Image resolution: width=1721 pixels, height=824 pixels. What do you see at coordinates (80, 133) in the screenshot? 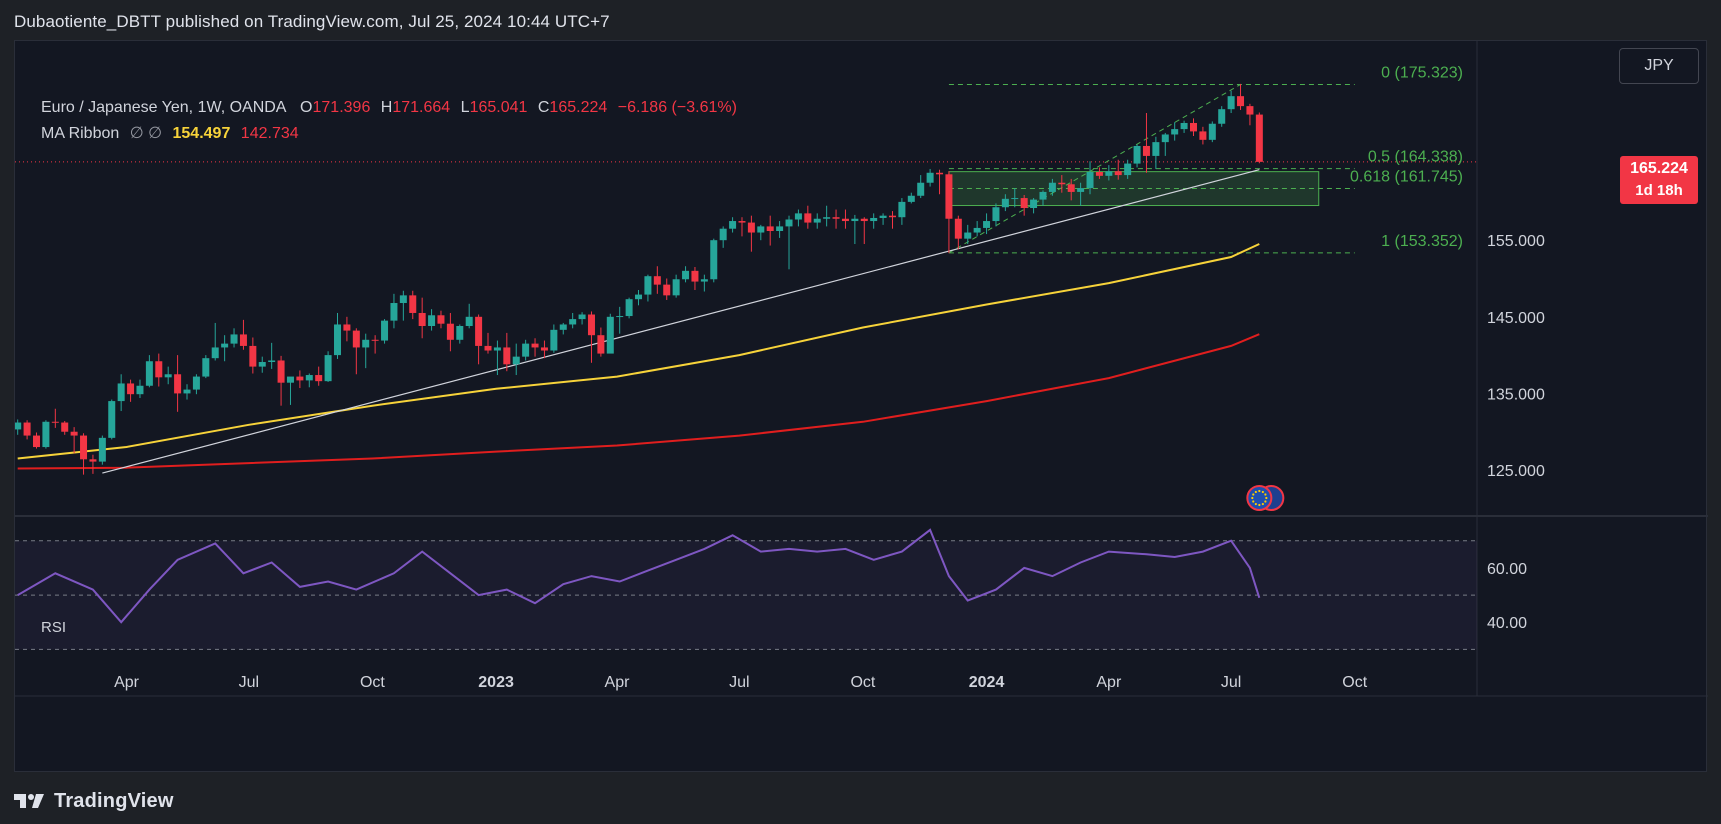
I see `ma-ribbon-label: MA Ribbon` at bounding box center [80, 133].